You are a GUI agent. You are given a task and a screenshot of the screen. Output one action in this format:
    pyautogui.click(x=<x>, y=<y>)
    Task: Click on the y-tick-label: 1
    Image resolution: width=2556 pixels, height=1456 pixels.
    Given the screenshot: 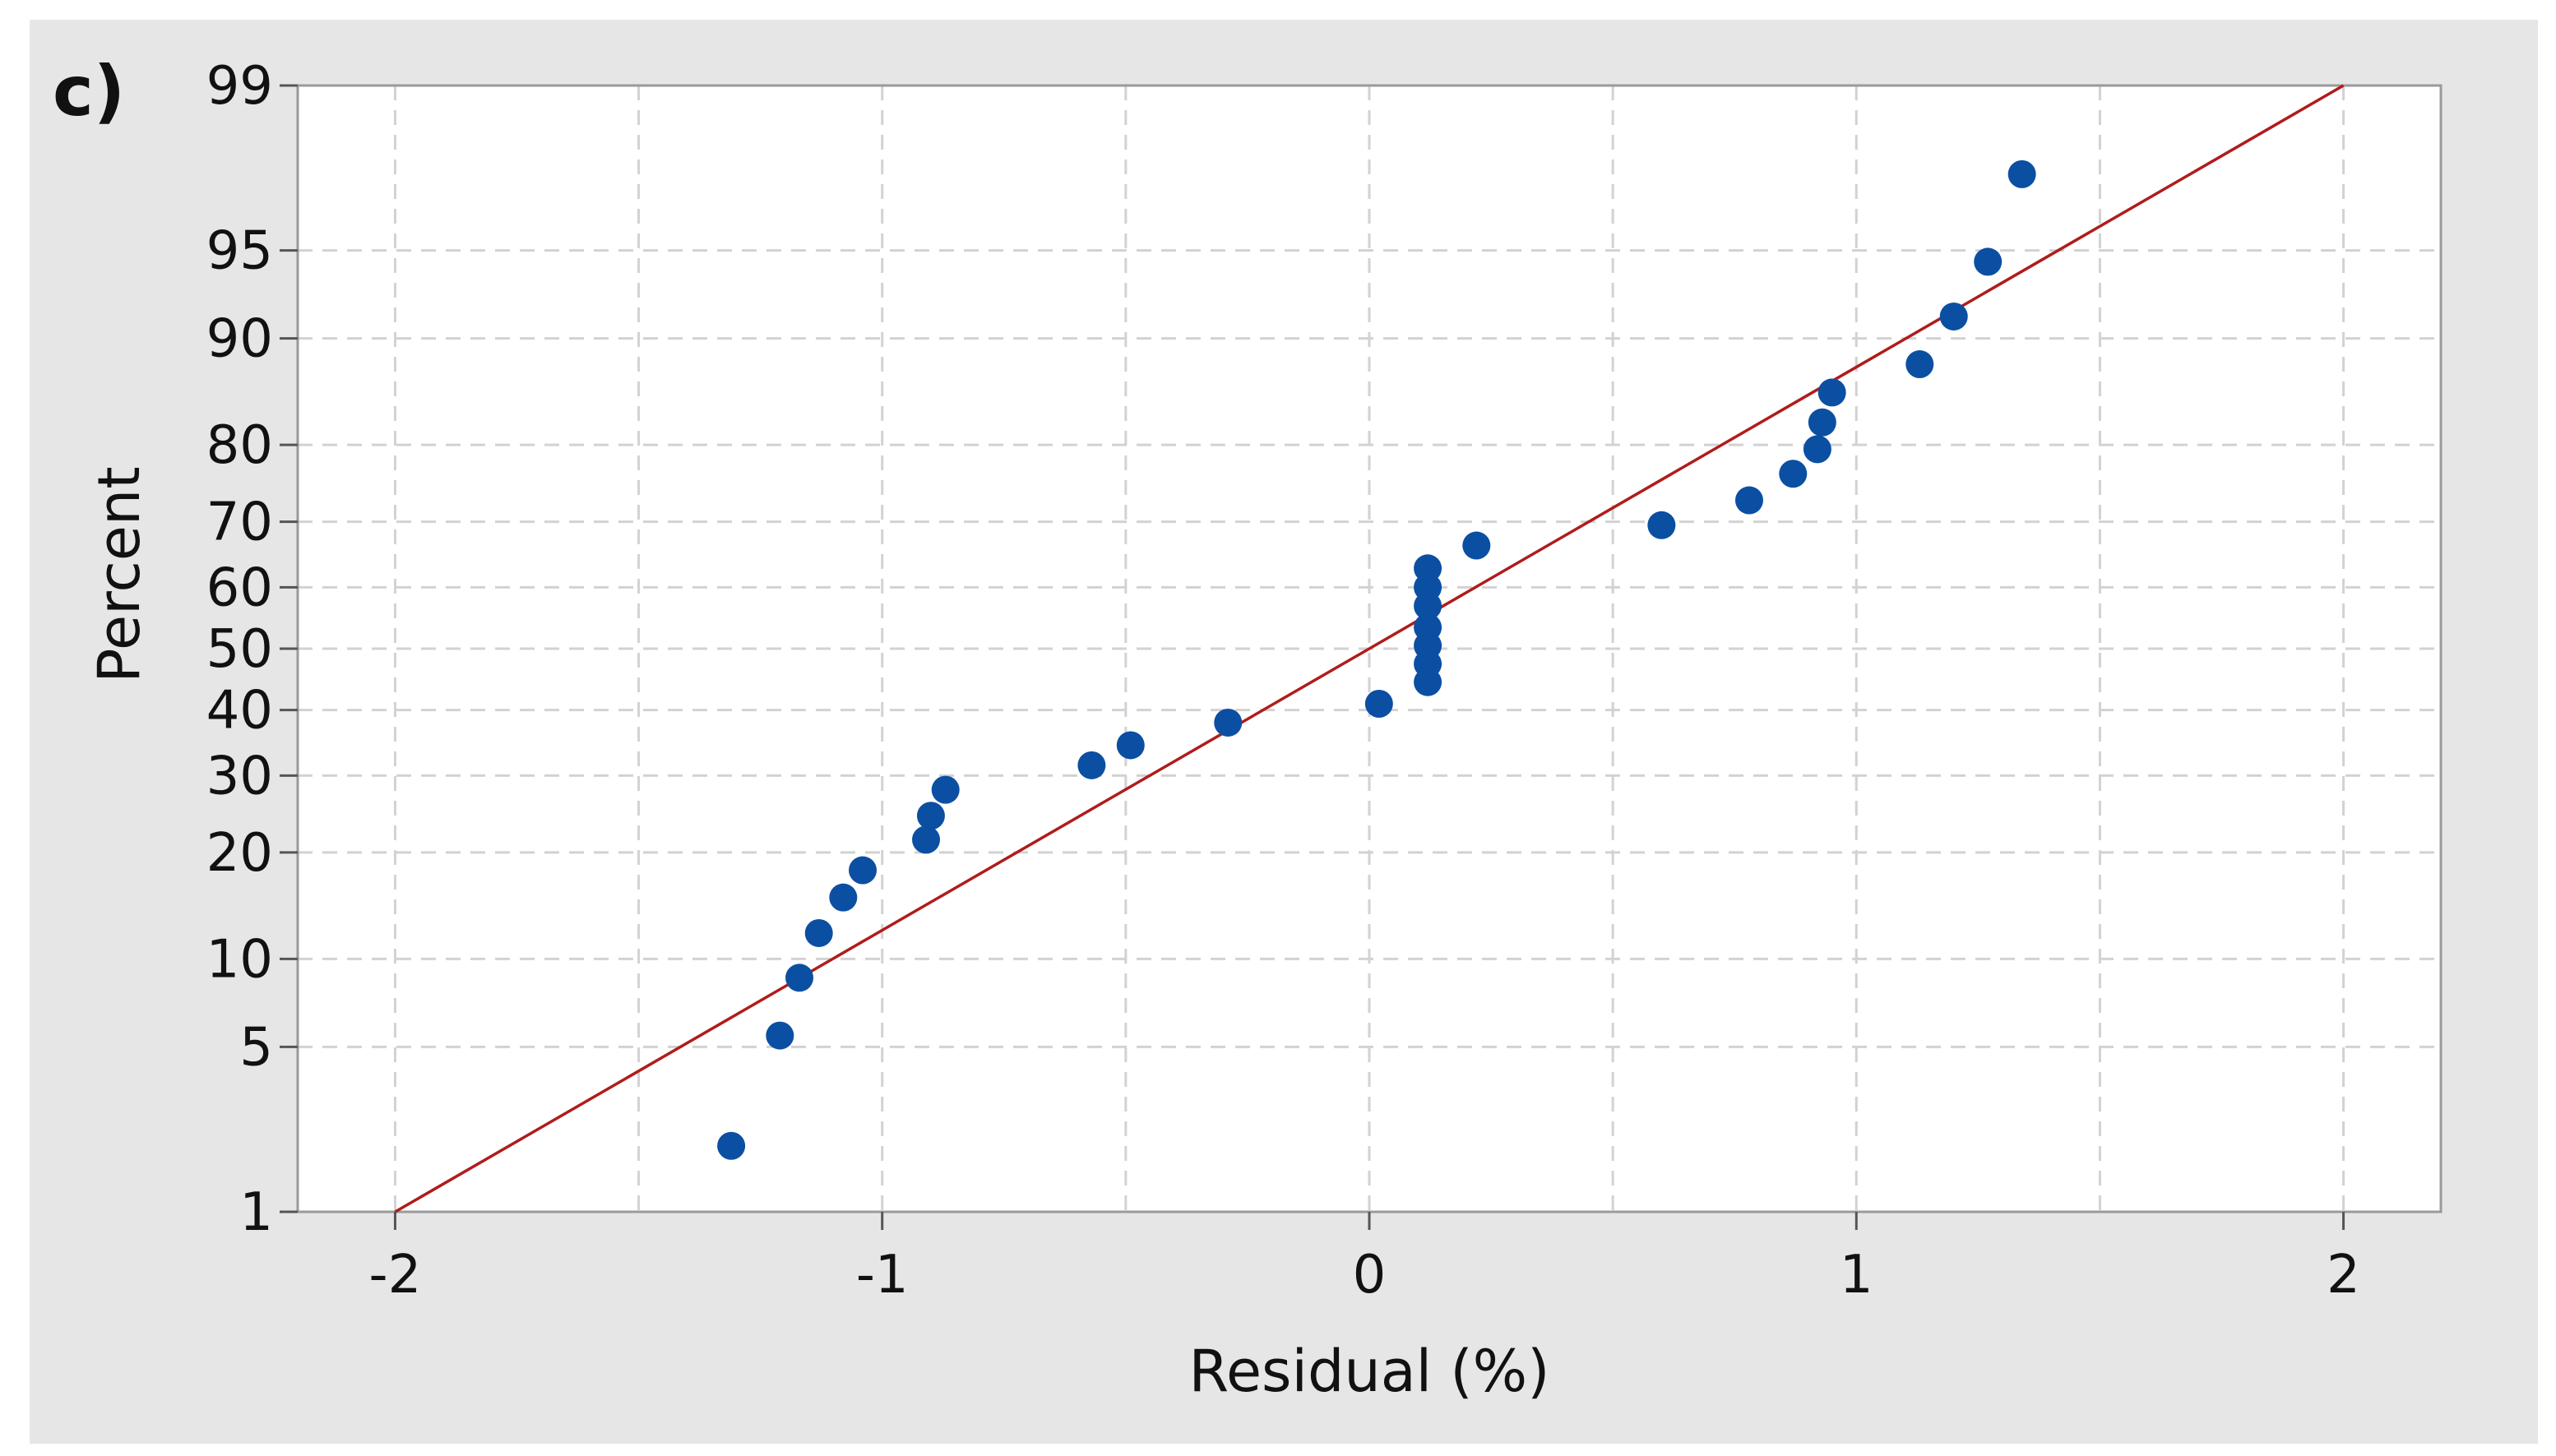 What is the action you would take?
    pyautogui.click(x=256, y=1212)
    